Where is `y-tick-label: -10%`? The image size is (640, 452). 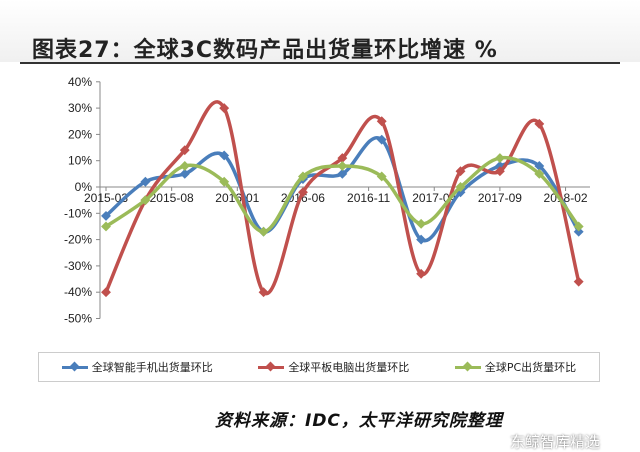
y-tick-label: -10% is located at coordinates (78, 213).